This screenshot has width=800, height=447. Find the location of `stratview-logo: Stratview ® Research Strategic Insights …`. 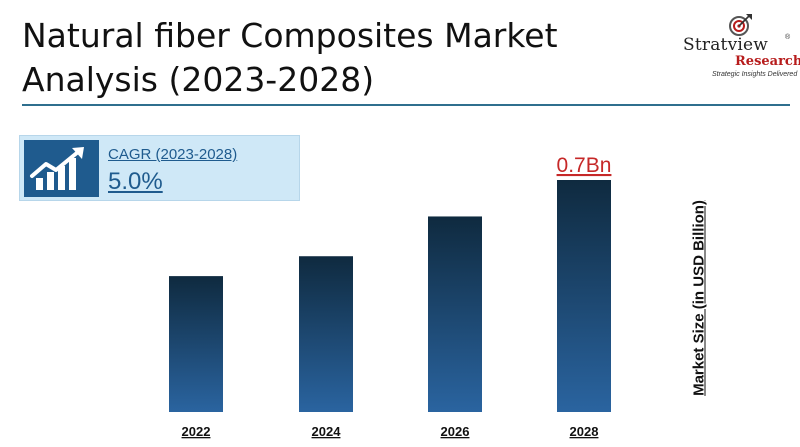

stratview-logo: Stratview ® Research Strategic Insights … is located at coordinates (738, 43).